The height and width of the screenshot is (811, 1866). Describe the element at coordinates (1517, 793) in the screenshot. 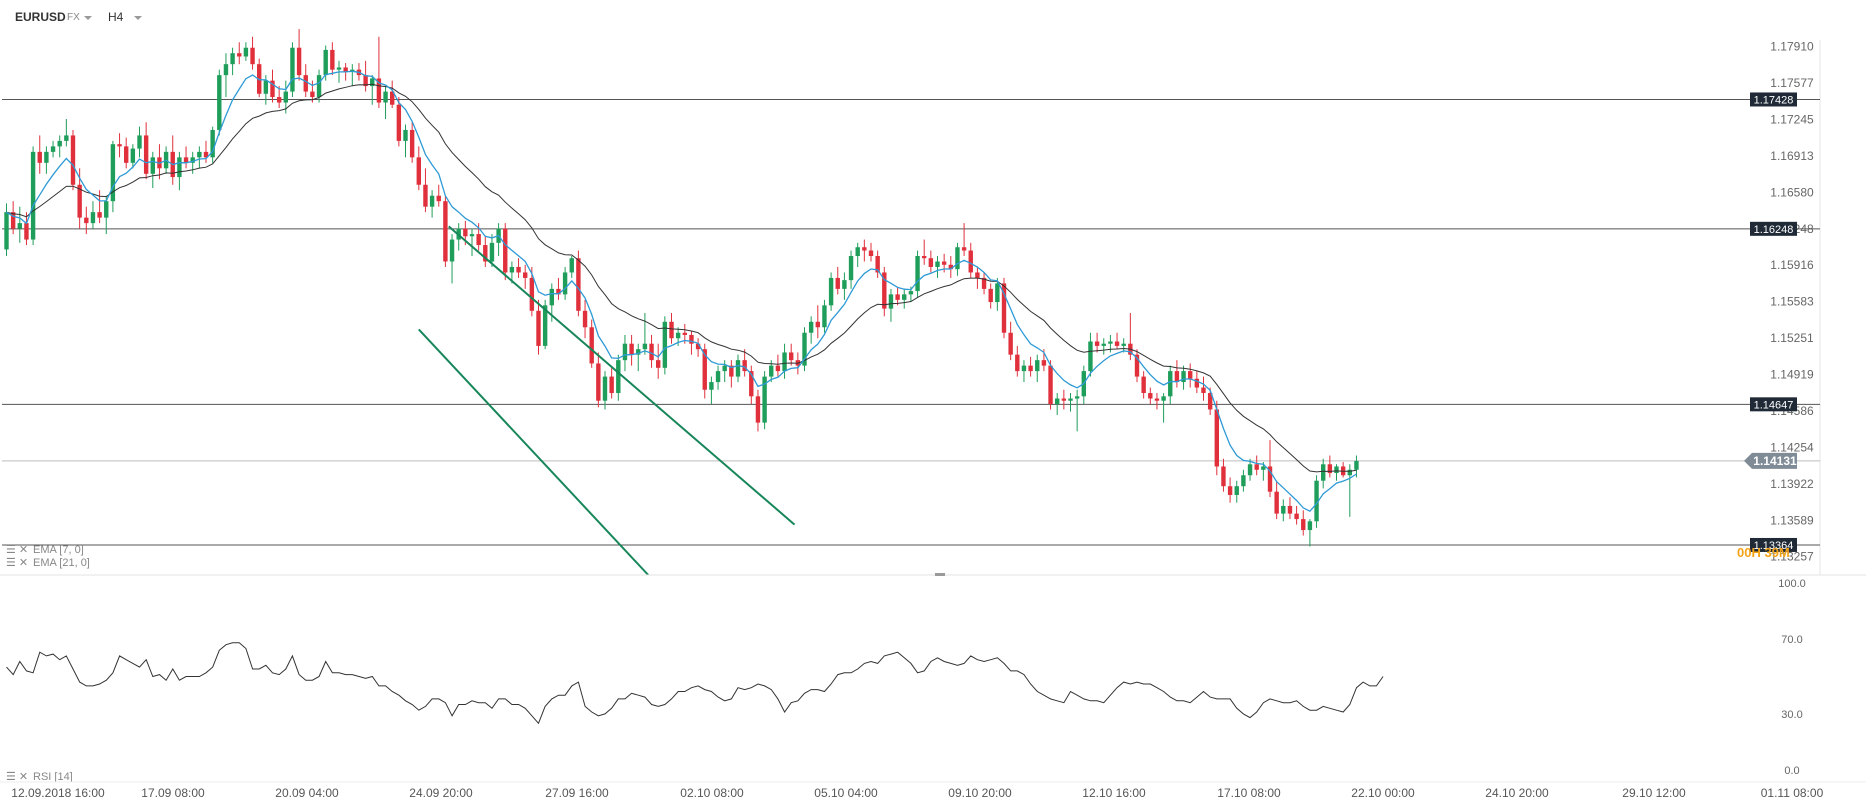

I see `time-tick-label: 24.10 20:00` at that location.